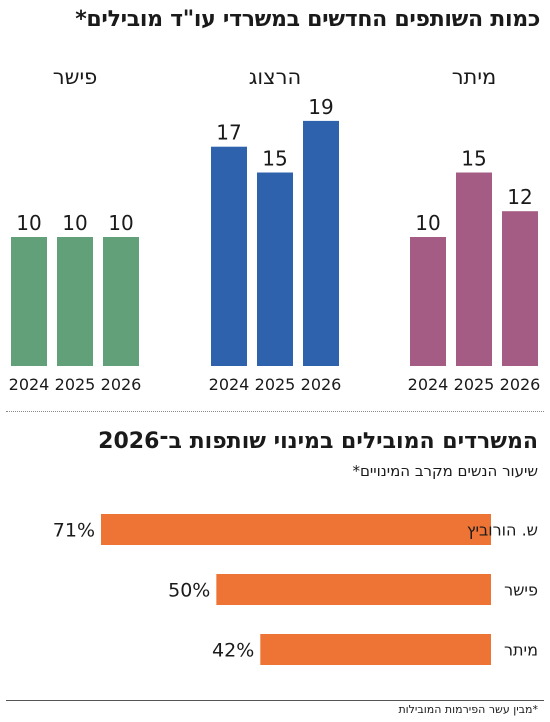 This screenshot has height=722, width=550. Describe the element at coordinates (275, 700) in the screenshot. I see `footnote-divider` at that location.